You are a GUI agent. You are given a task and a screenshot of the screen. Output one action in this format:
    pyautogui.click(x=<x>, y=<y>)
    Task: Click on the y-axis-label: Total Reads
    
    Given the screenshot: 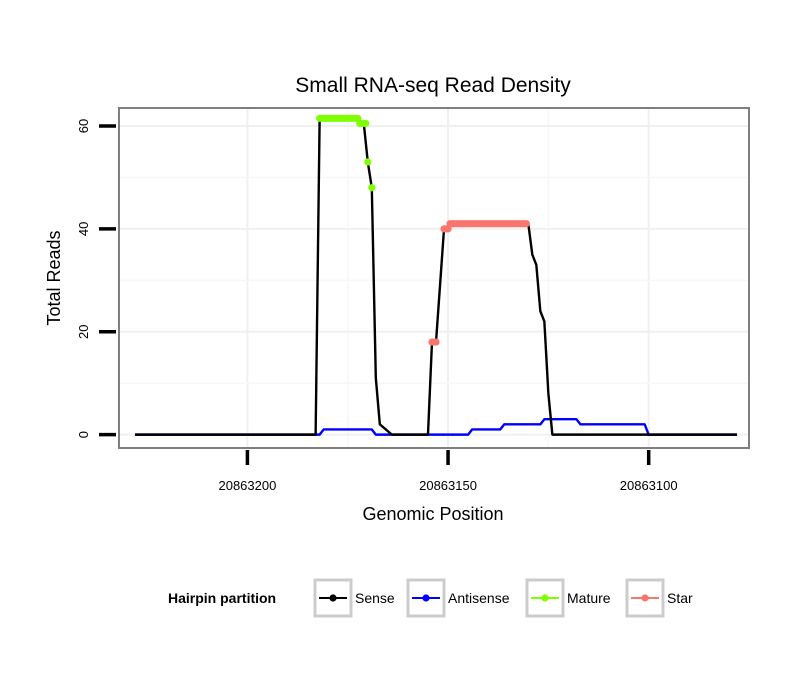 What is the action you would take?
    pyautogui.click(x=54, y=277)
    